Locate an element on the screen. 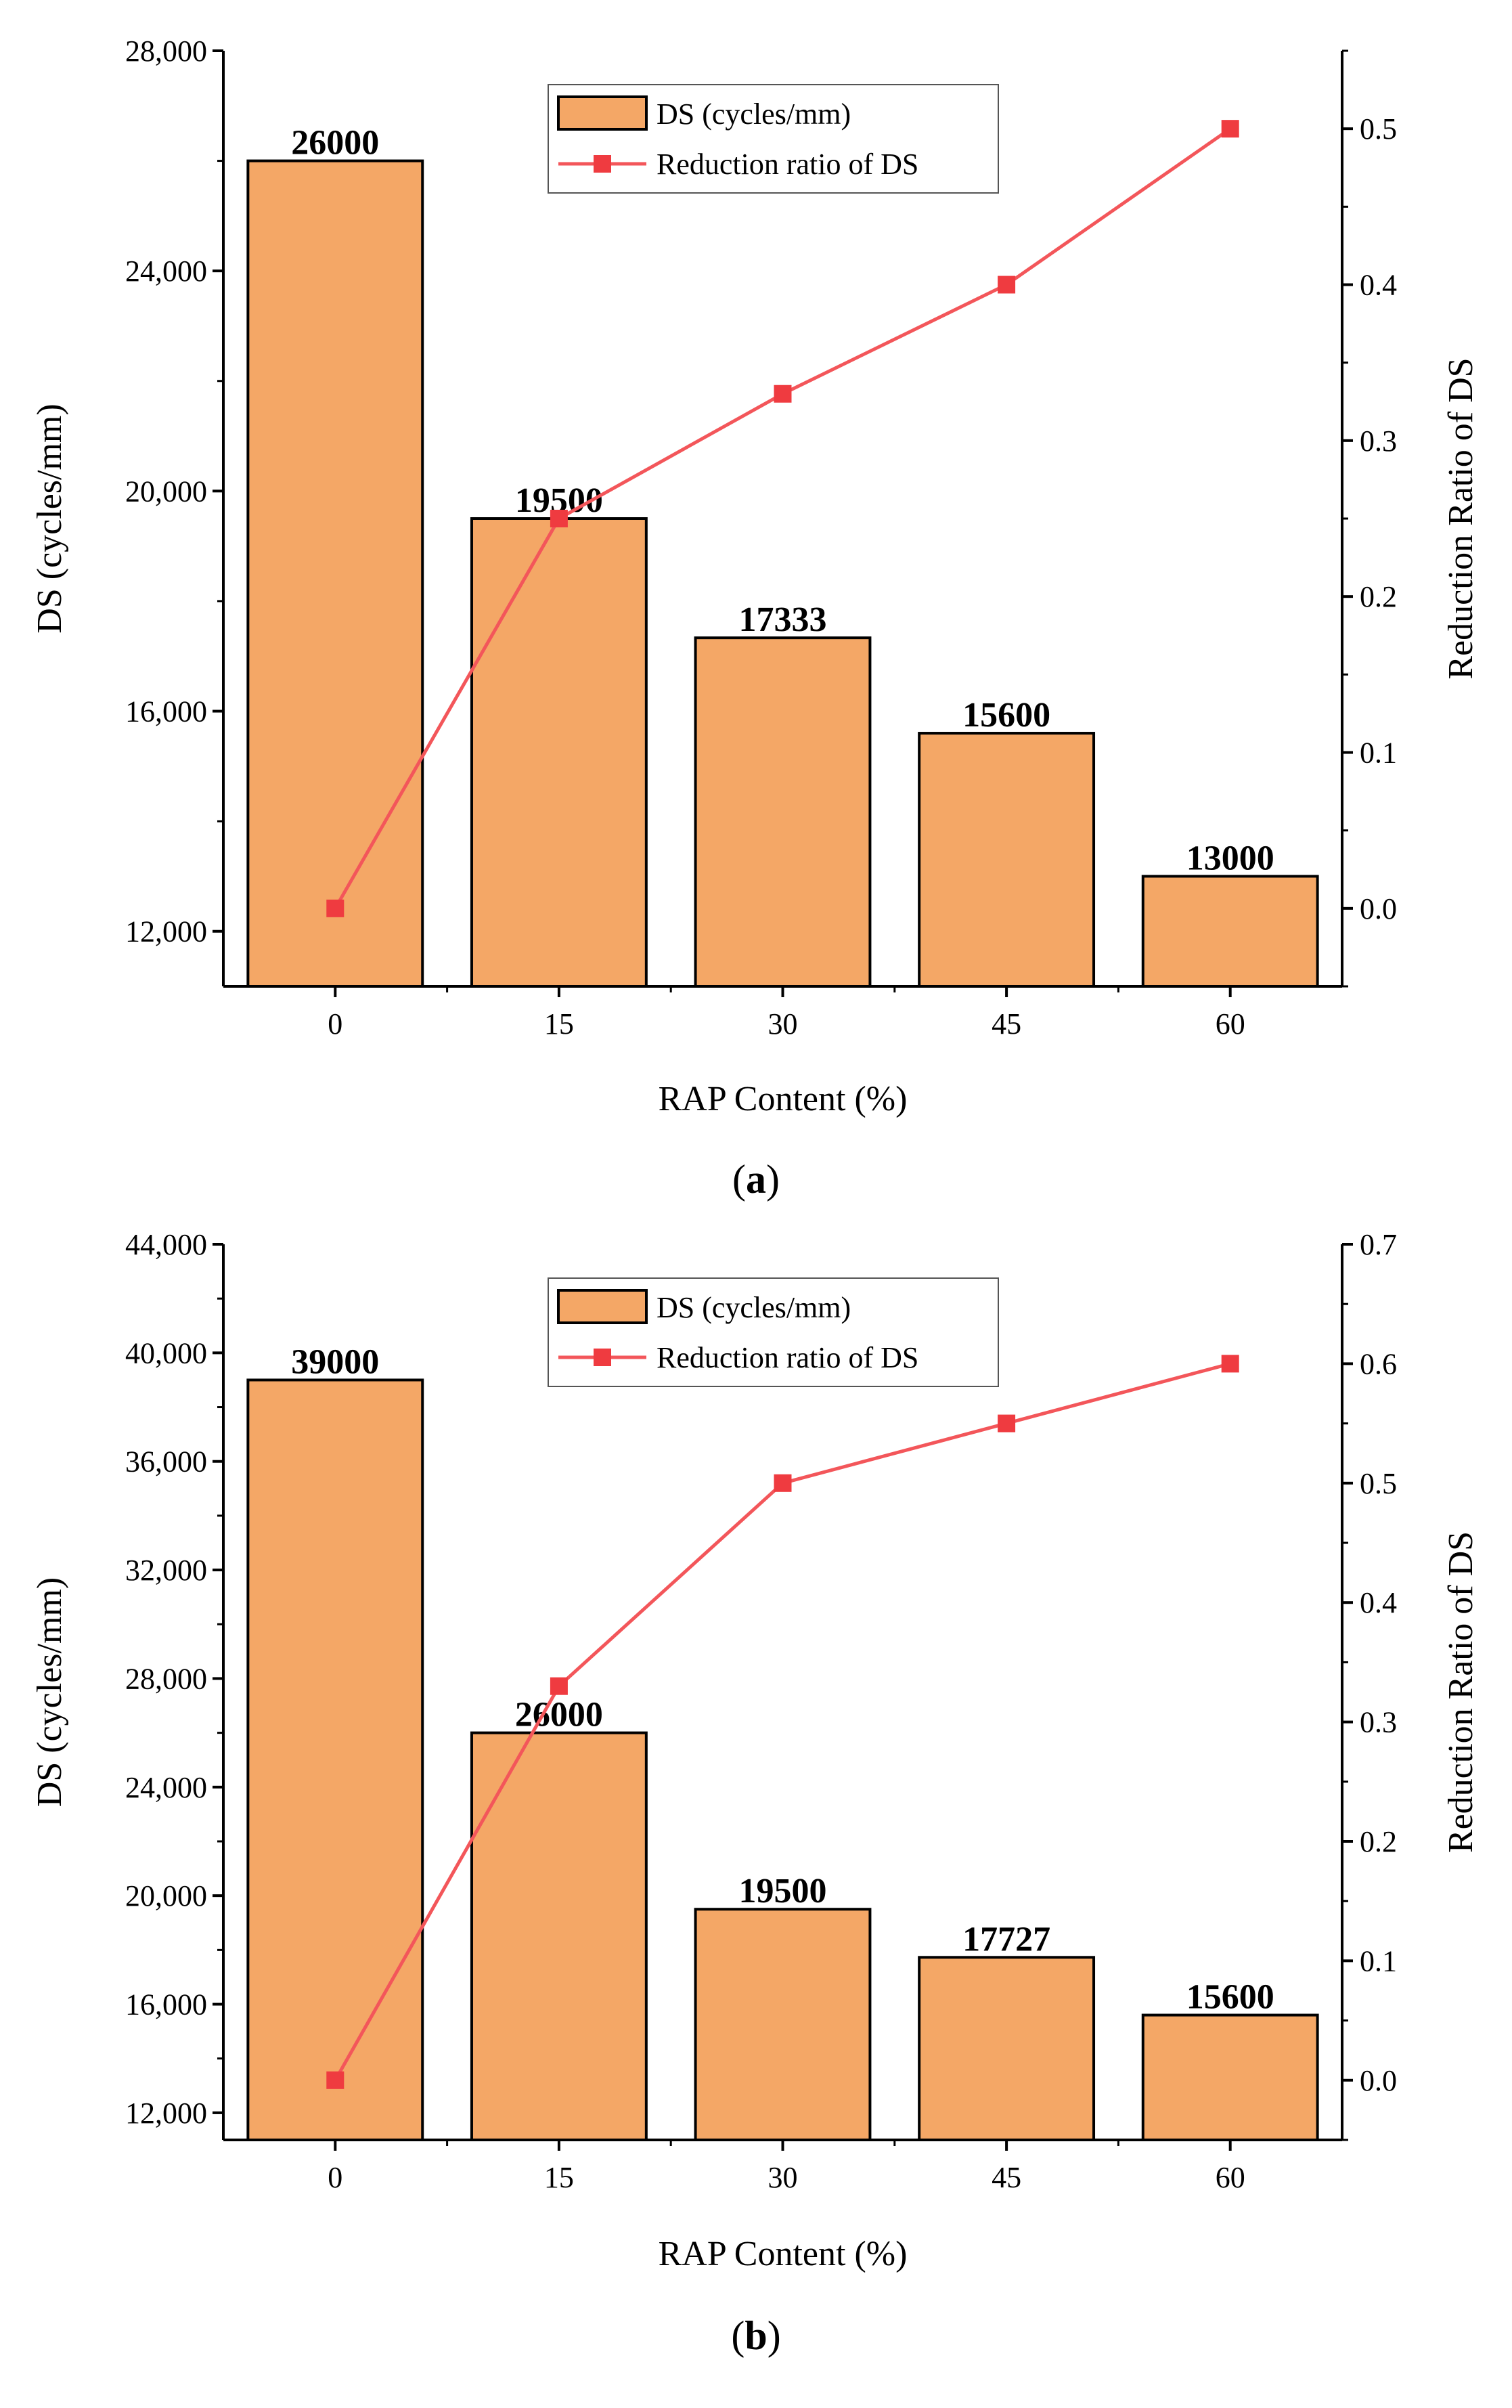 Image resolution: width=1512 pixels, height=2408 pixels. data-label-45: 15600 is located at coordinates (1006, 715).